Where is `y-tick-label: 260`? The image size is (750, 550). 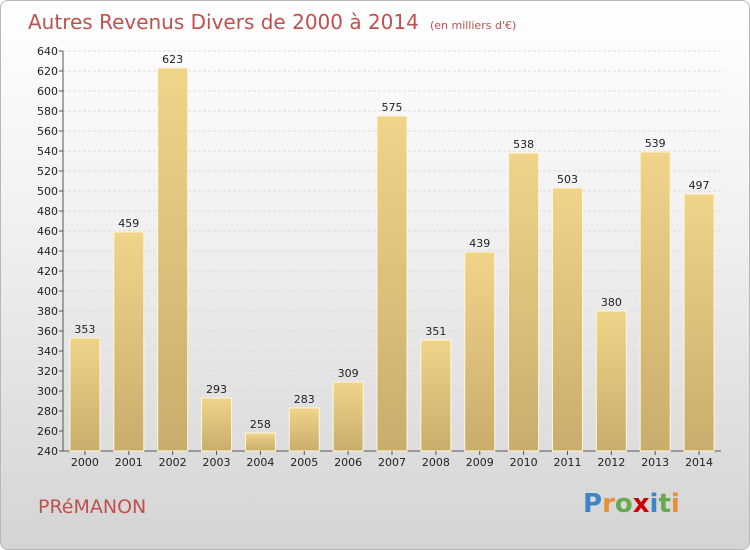 y-tick-label: 260 is located at coordinates (47, 431).